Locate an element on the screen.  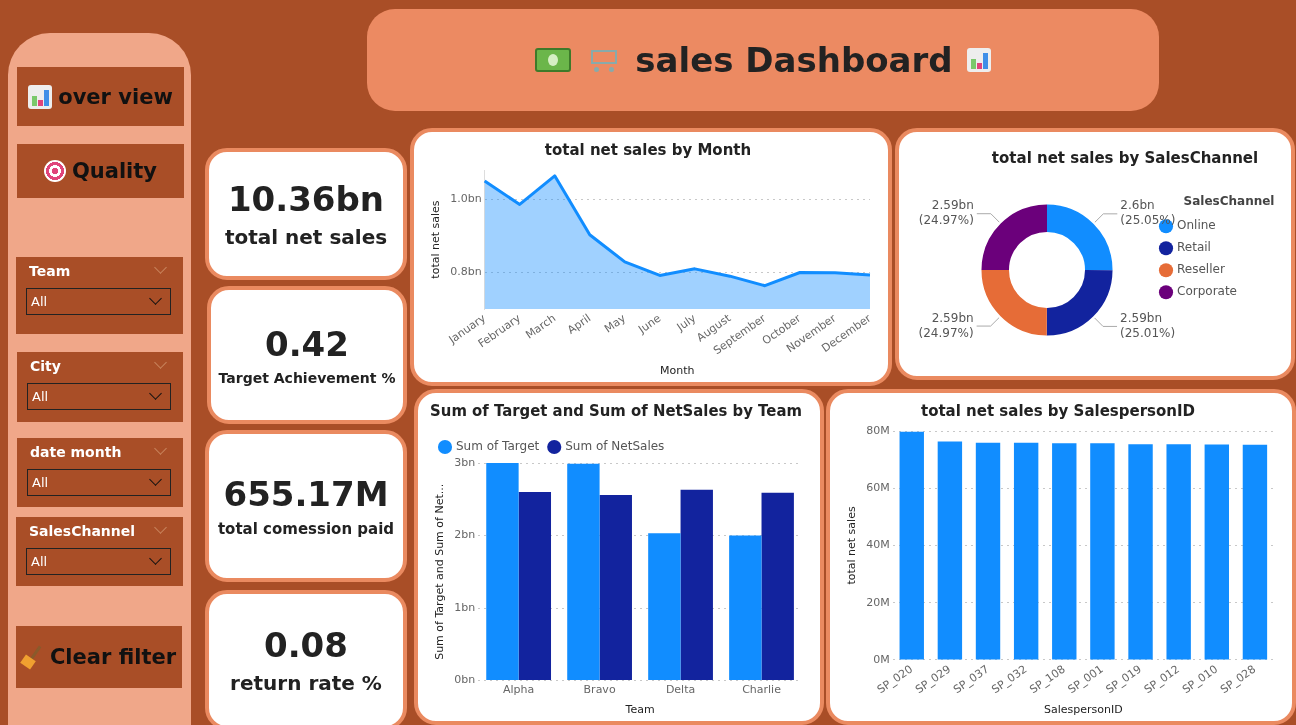
text: sales Dashboard is located at coordinates (794, 60).